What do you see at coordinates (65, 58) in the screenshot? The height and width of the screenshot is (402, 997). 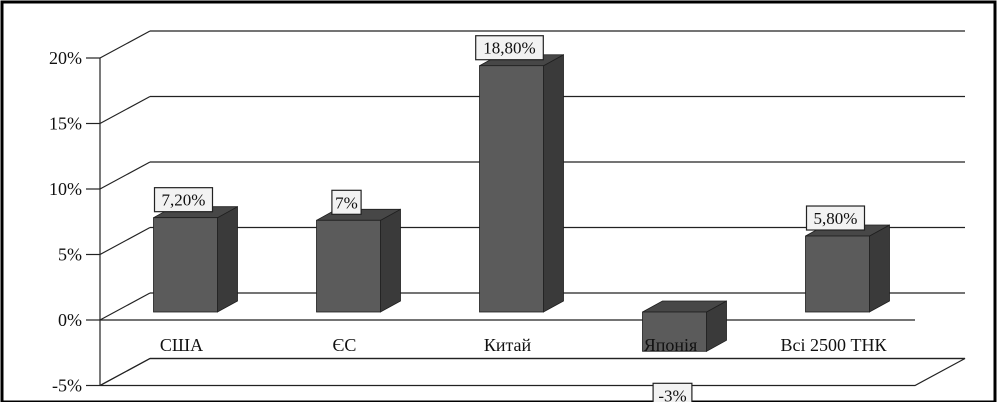 I see `y-tick-label: 20%` at bounding box center [65, 58].